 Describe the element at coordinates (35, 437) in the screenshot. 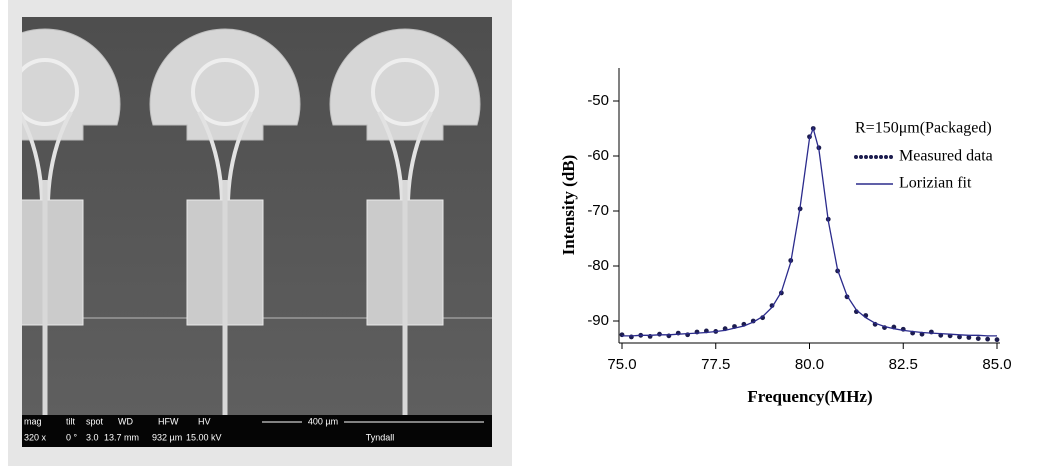

I see `databar-value: 320 x` at that location.